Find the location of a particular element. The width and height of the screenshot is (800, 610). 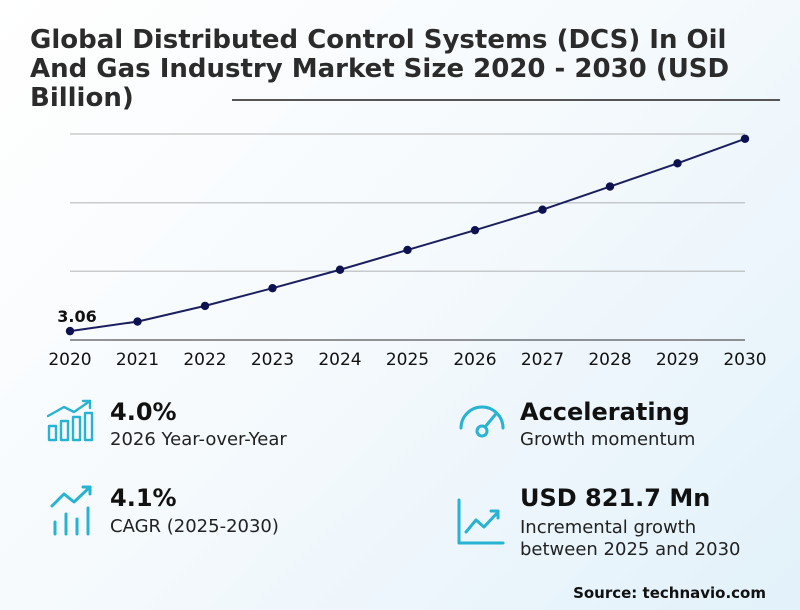

x-tick-label: 2022 is located at coordinates (204, 360).